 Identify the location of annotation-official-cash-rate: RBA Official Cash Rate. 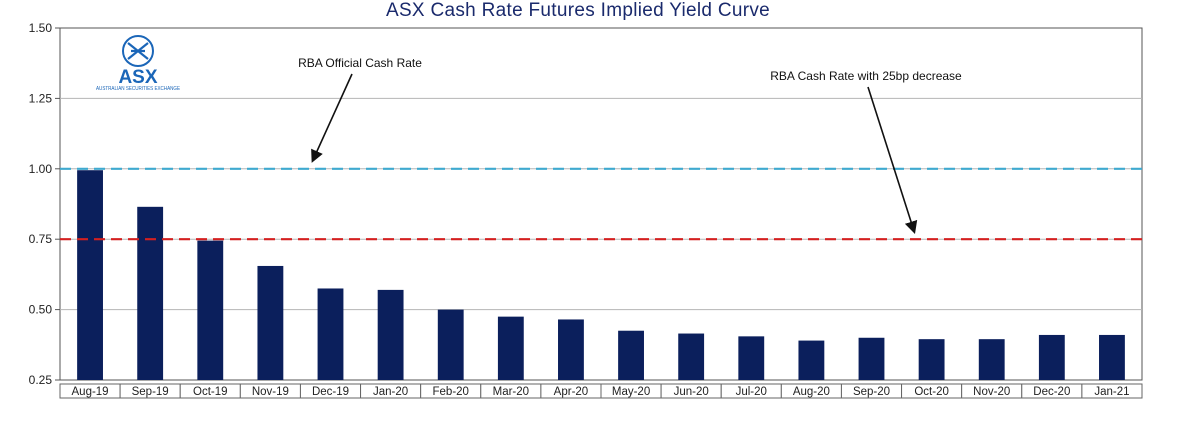
(360, 63).